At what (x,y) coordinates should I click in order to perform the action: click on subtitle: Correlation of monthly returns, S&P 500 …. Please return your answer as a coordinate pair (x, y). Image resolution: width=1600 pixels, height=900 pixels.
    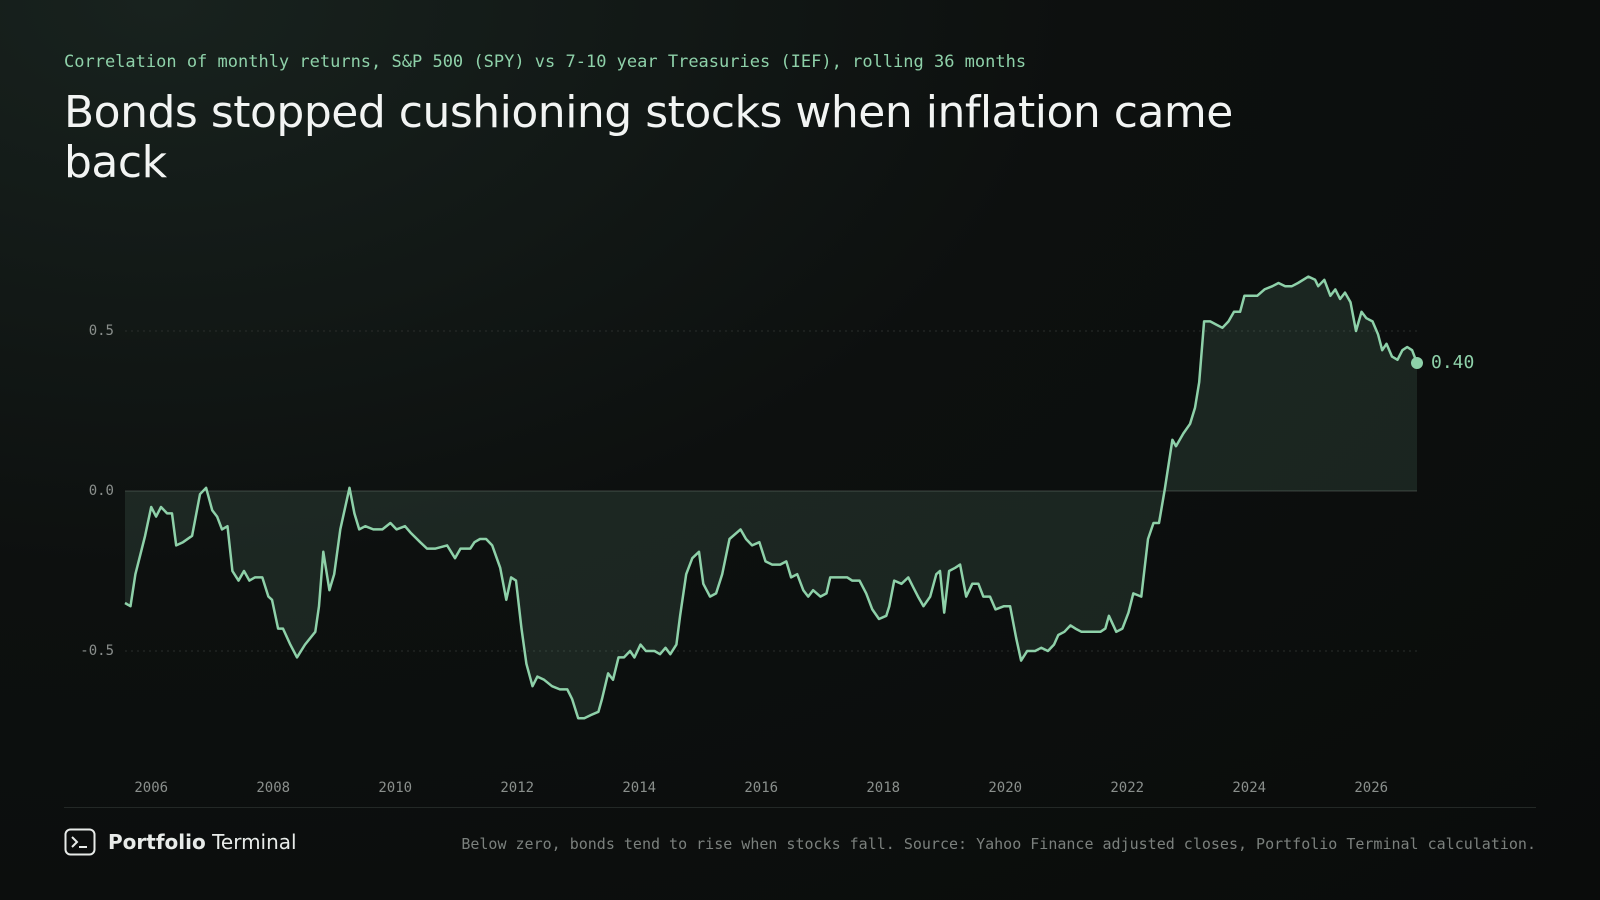
    Looking at the image, I should click on (545, 62).